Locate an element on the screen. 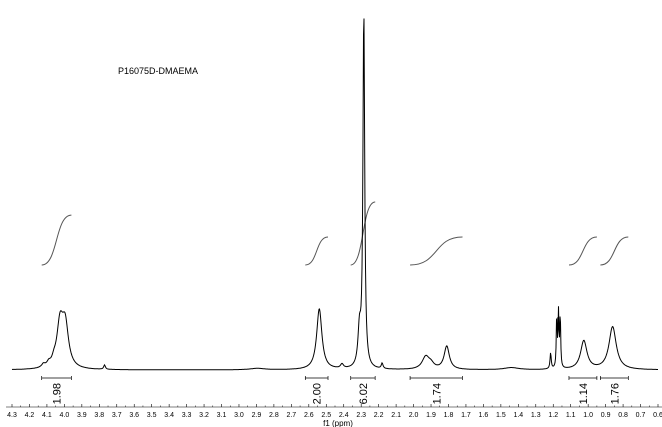  x-tick-label: 0.8 is located at coordinates (623, 415).